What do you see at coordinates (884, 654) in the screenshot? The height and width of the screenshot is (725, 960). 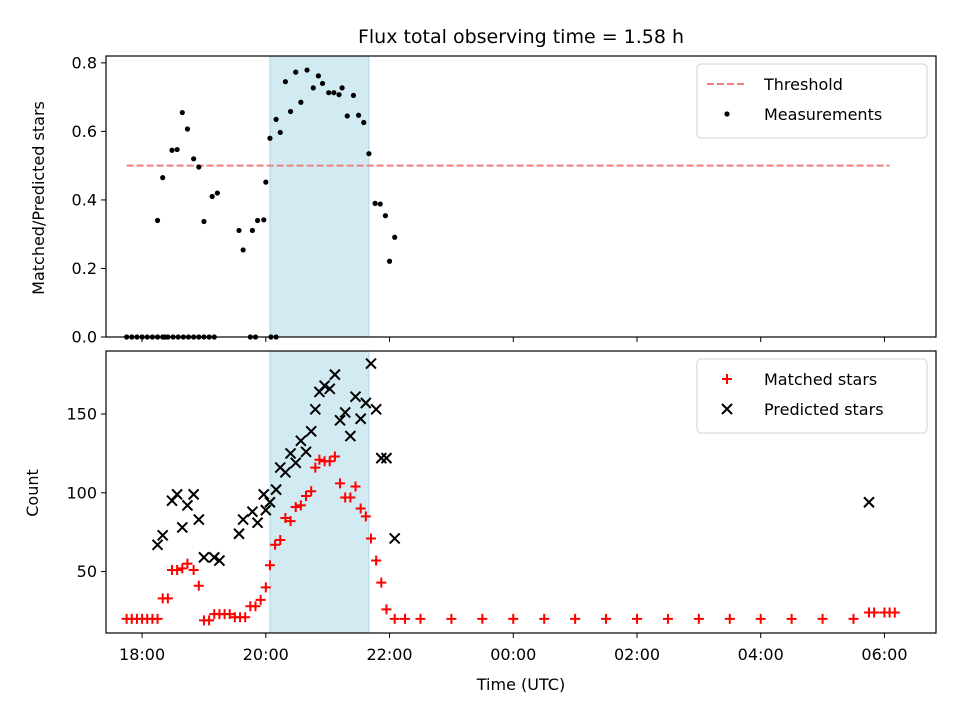 I see `x-tick-label: 06:00` at bounding box center [884, 654].